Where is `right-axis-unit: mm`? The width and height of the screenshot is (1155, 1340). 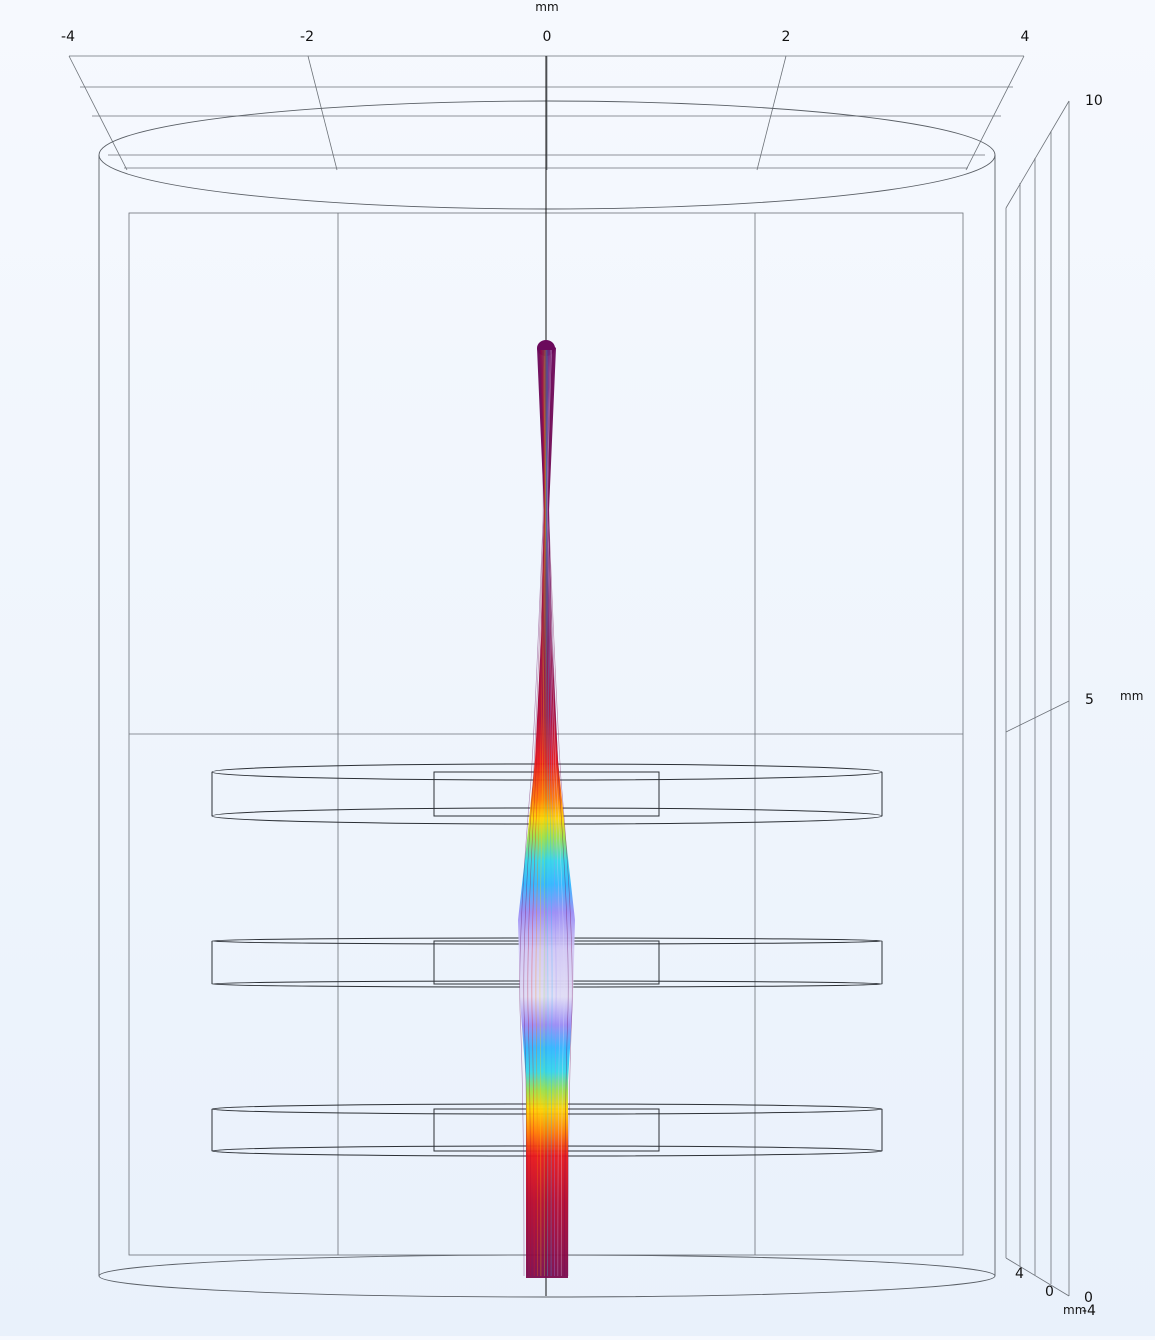
right-axis-unit: mm is located at coordinates (1131, 696).